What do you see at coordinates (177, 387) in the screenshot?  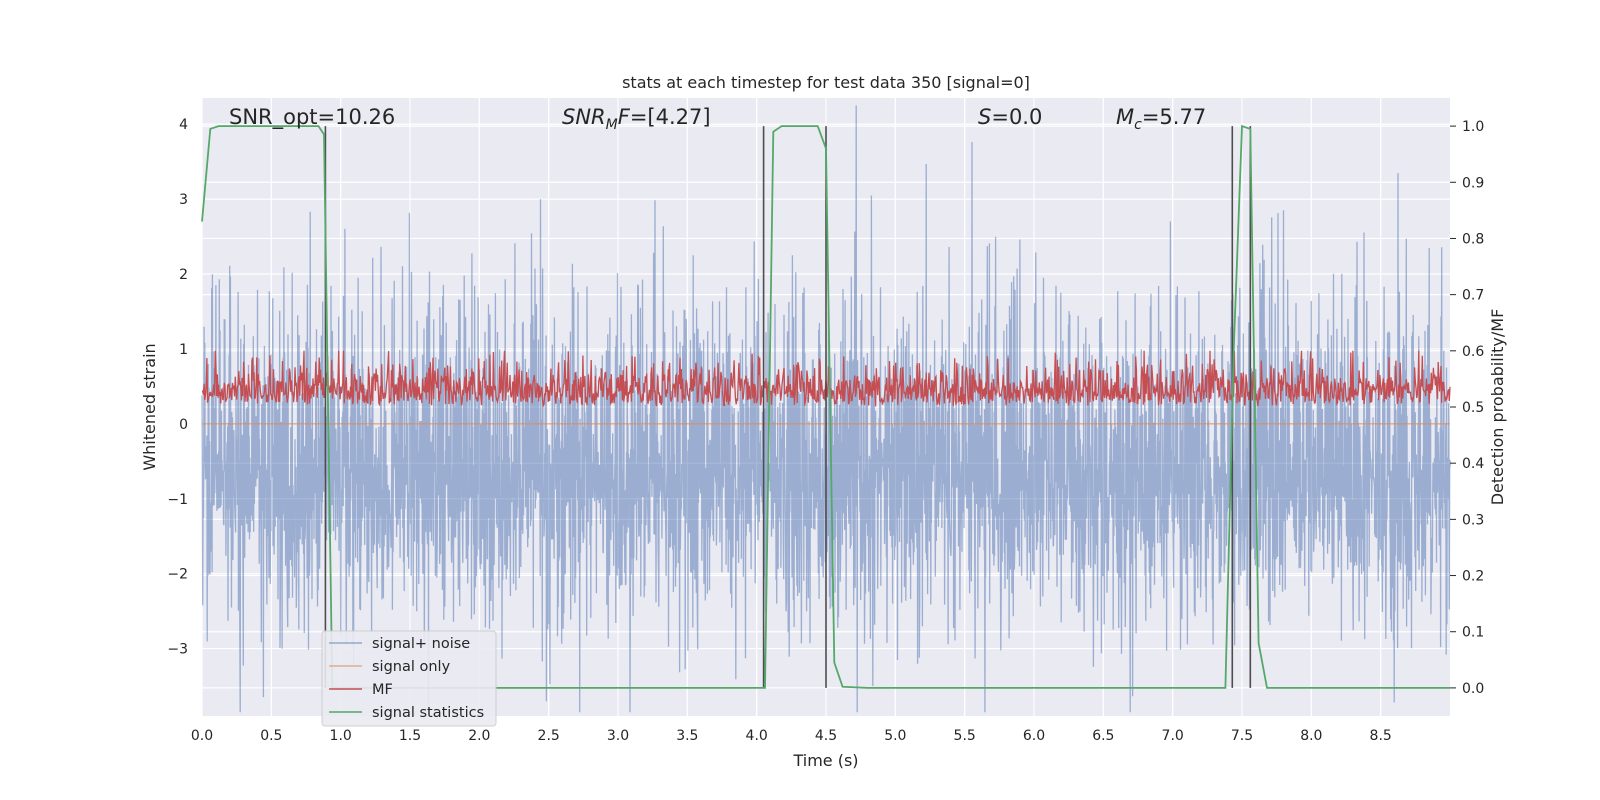 I see `y-tick-labels: 4 3 2 1 0 −1 −2 −3` at bounding box center [177, 387].